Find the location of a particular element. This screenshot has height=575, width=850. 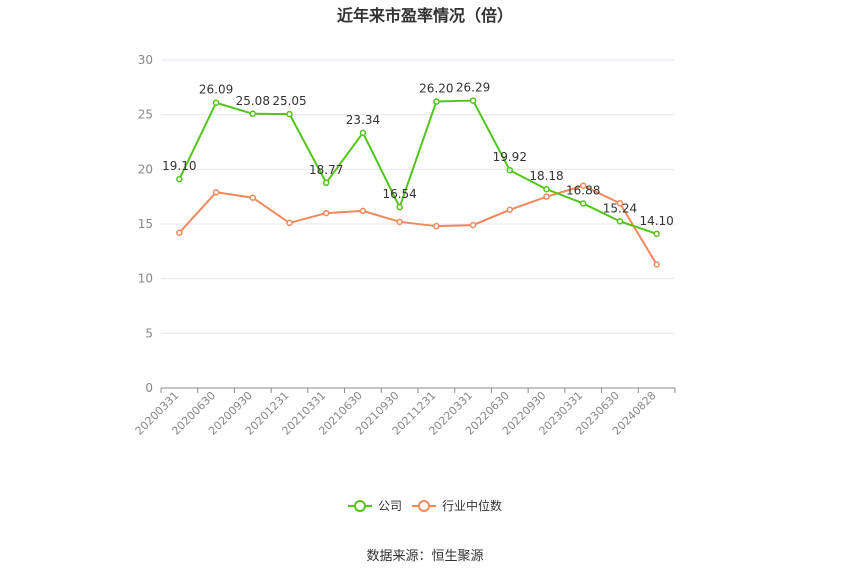

data-label: 15.24 is located at coordinates (620, 208).